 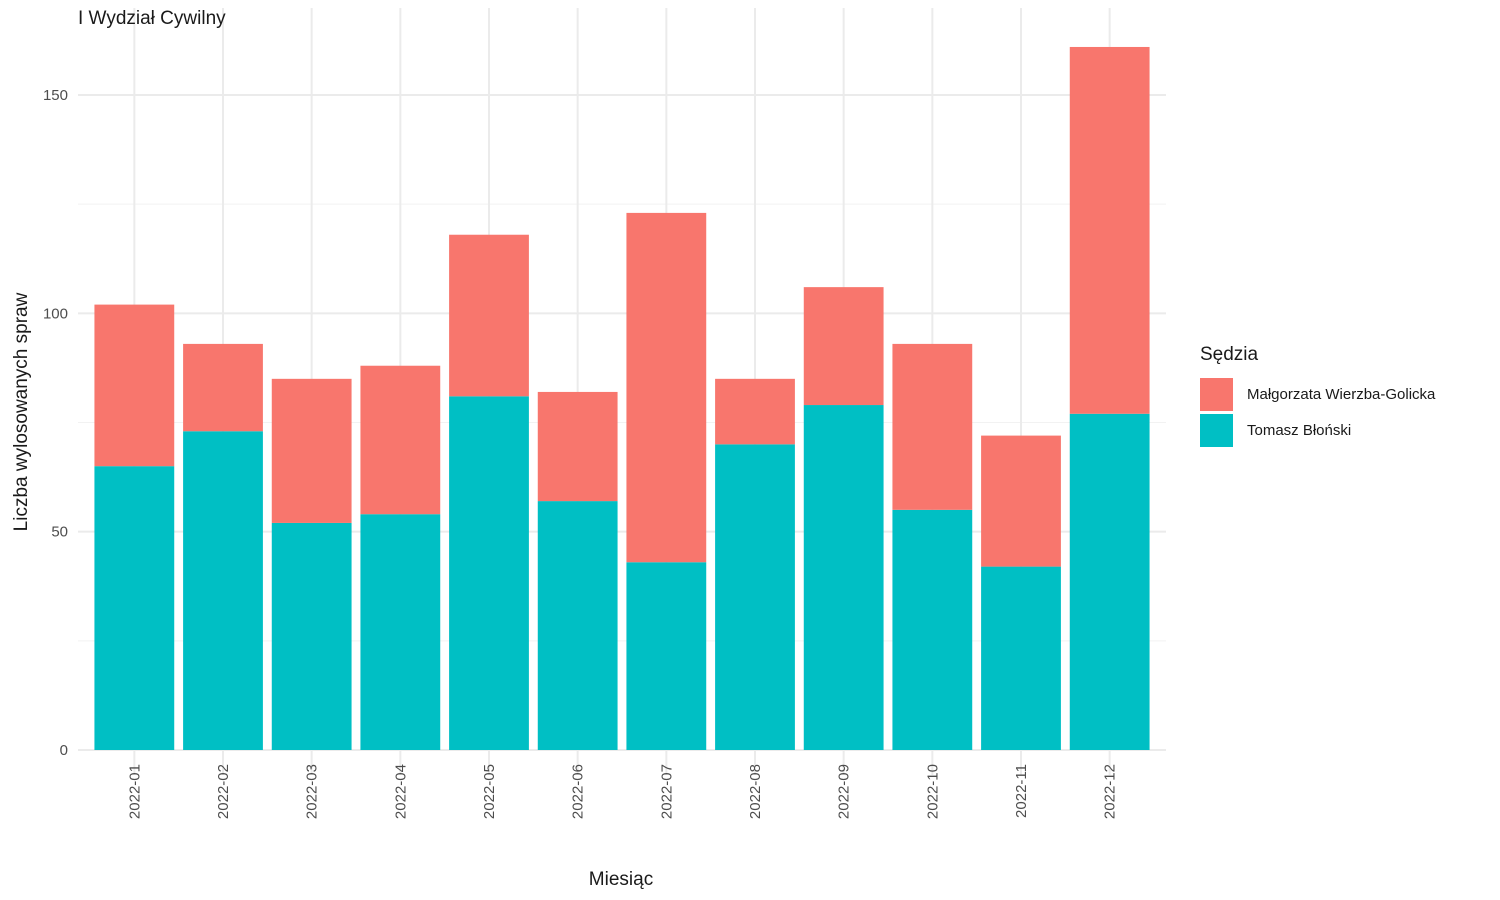 I want to click on chart-title: I Wydział Cywilny, so click(x=152, y=18).